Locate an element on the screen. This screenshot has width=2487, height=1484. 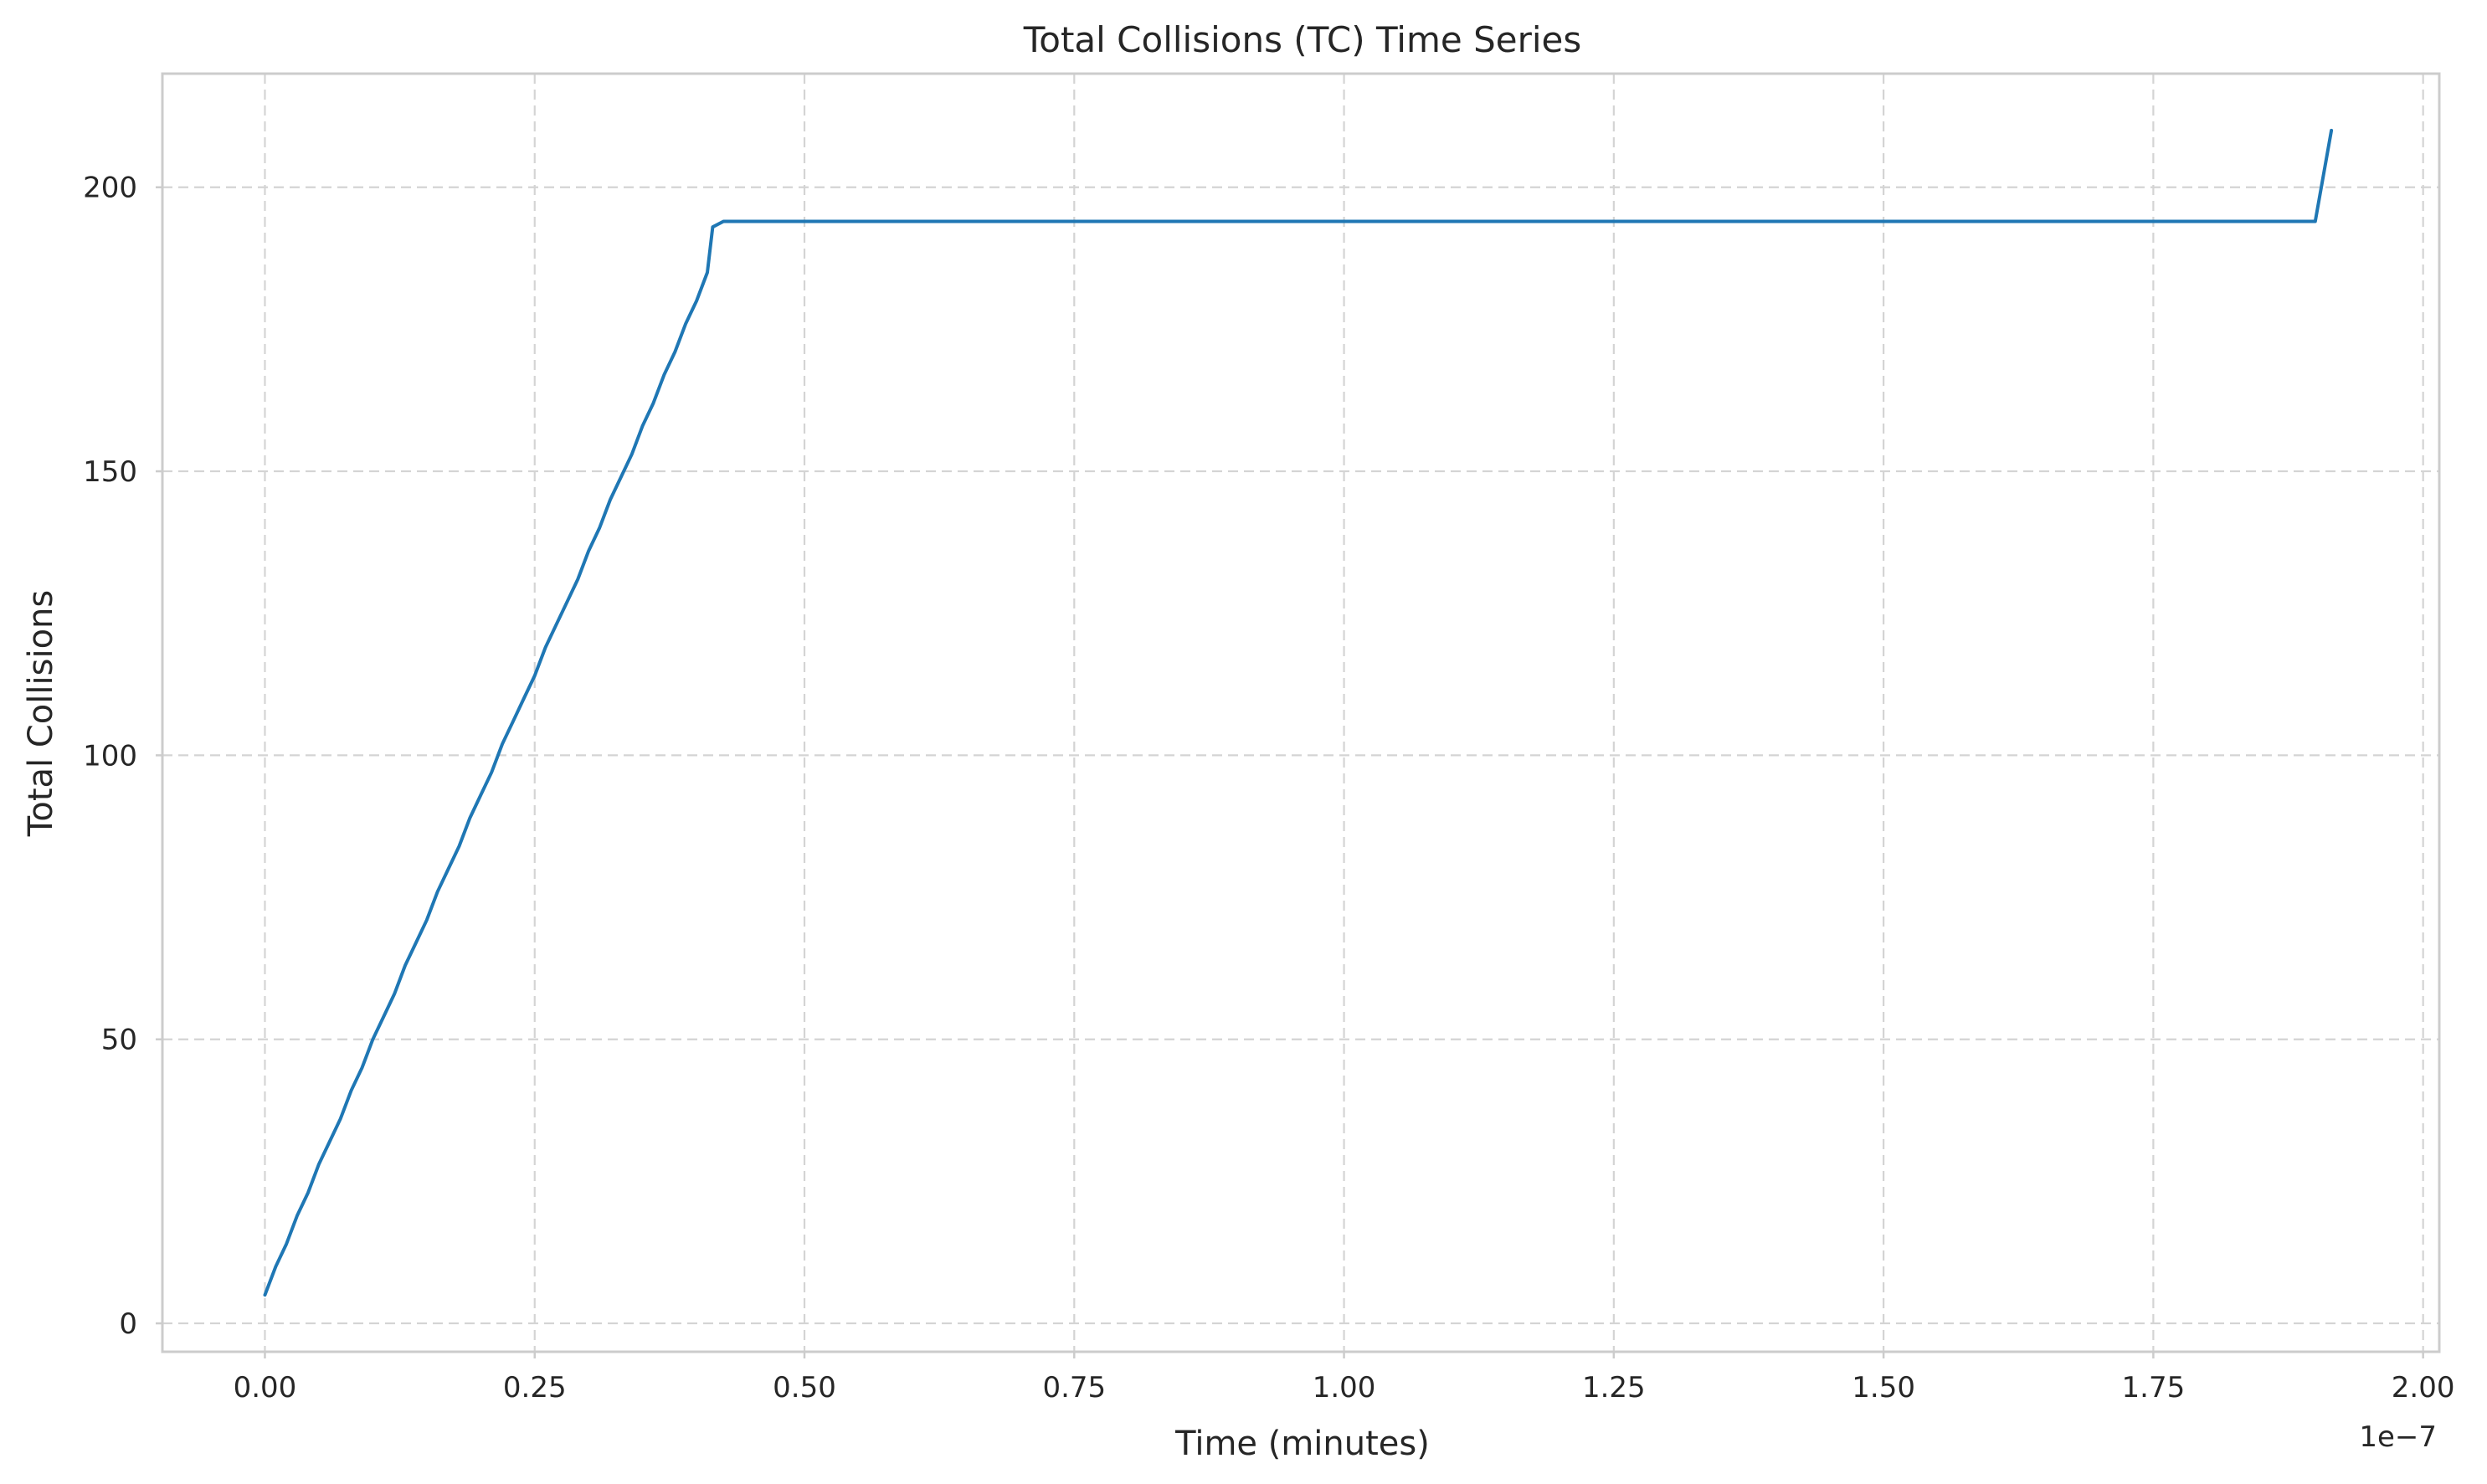
x-tick-label: 1.25 is located at coordinates (1614, 1388).